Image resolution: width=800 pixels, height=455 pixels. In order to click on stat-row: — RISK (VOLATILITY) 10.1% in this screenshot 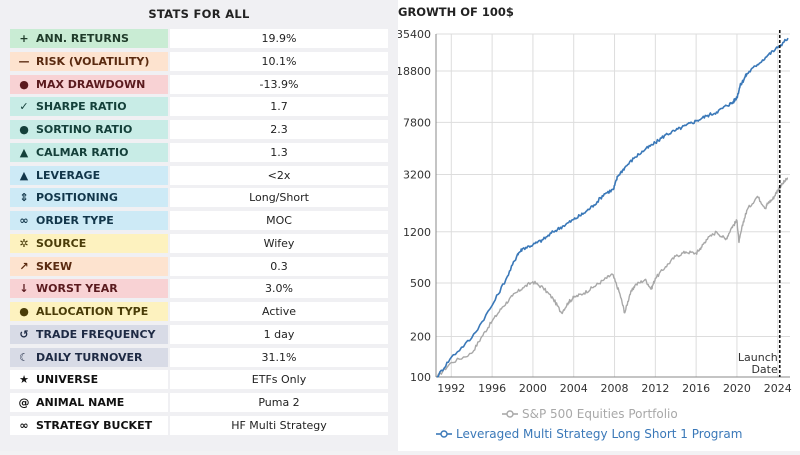, I will do `click(199, 61)`.